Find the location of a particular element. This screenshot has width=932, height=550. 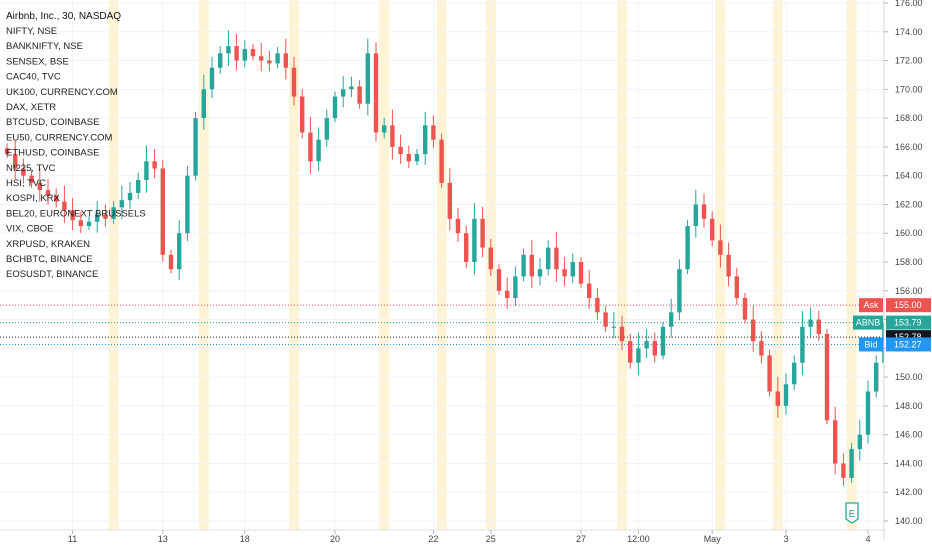

x-tick-label: 3 is located at coordinates (785, 539).